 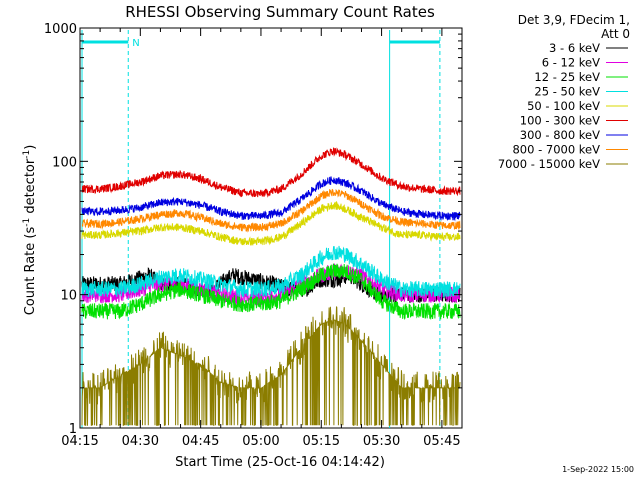 What do you see at coordinates (574, 20) in the screenshot?
I see `info-line-1: Det 3,9, FDecim 1,` at bounding box center [574, 20].